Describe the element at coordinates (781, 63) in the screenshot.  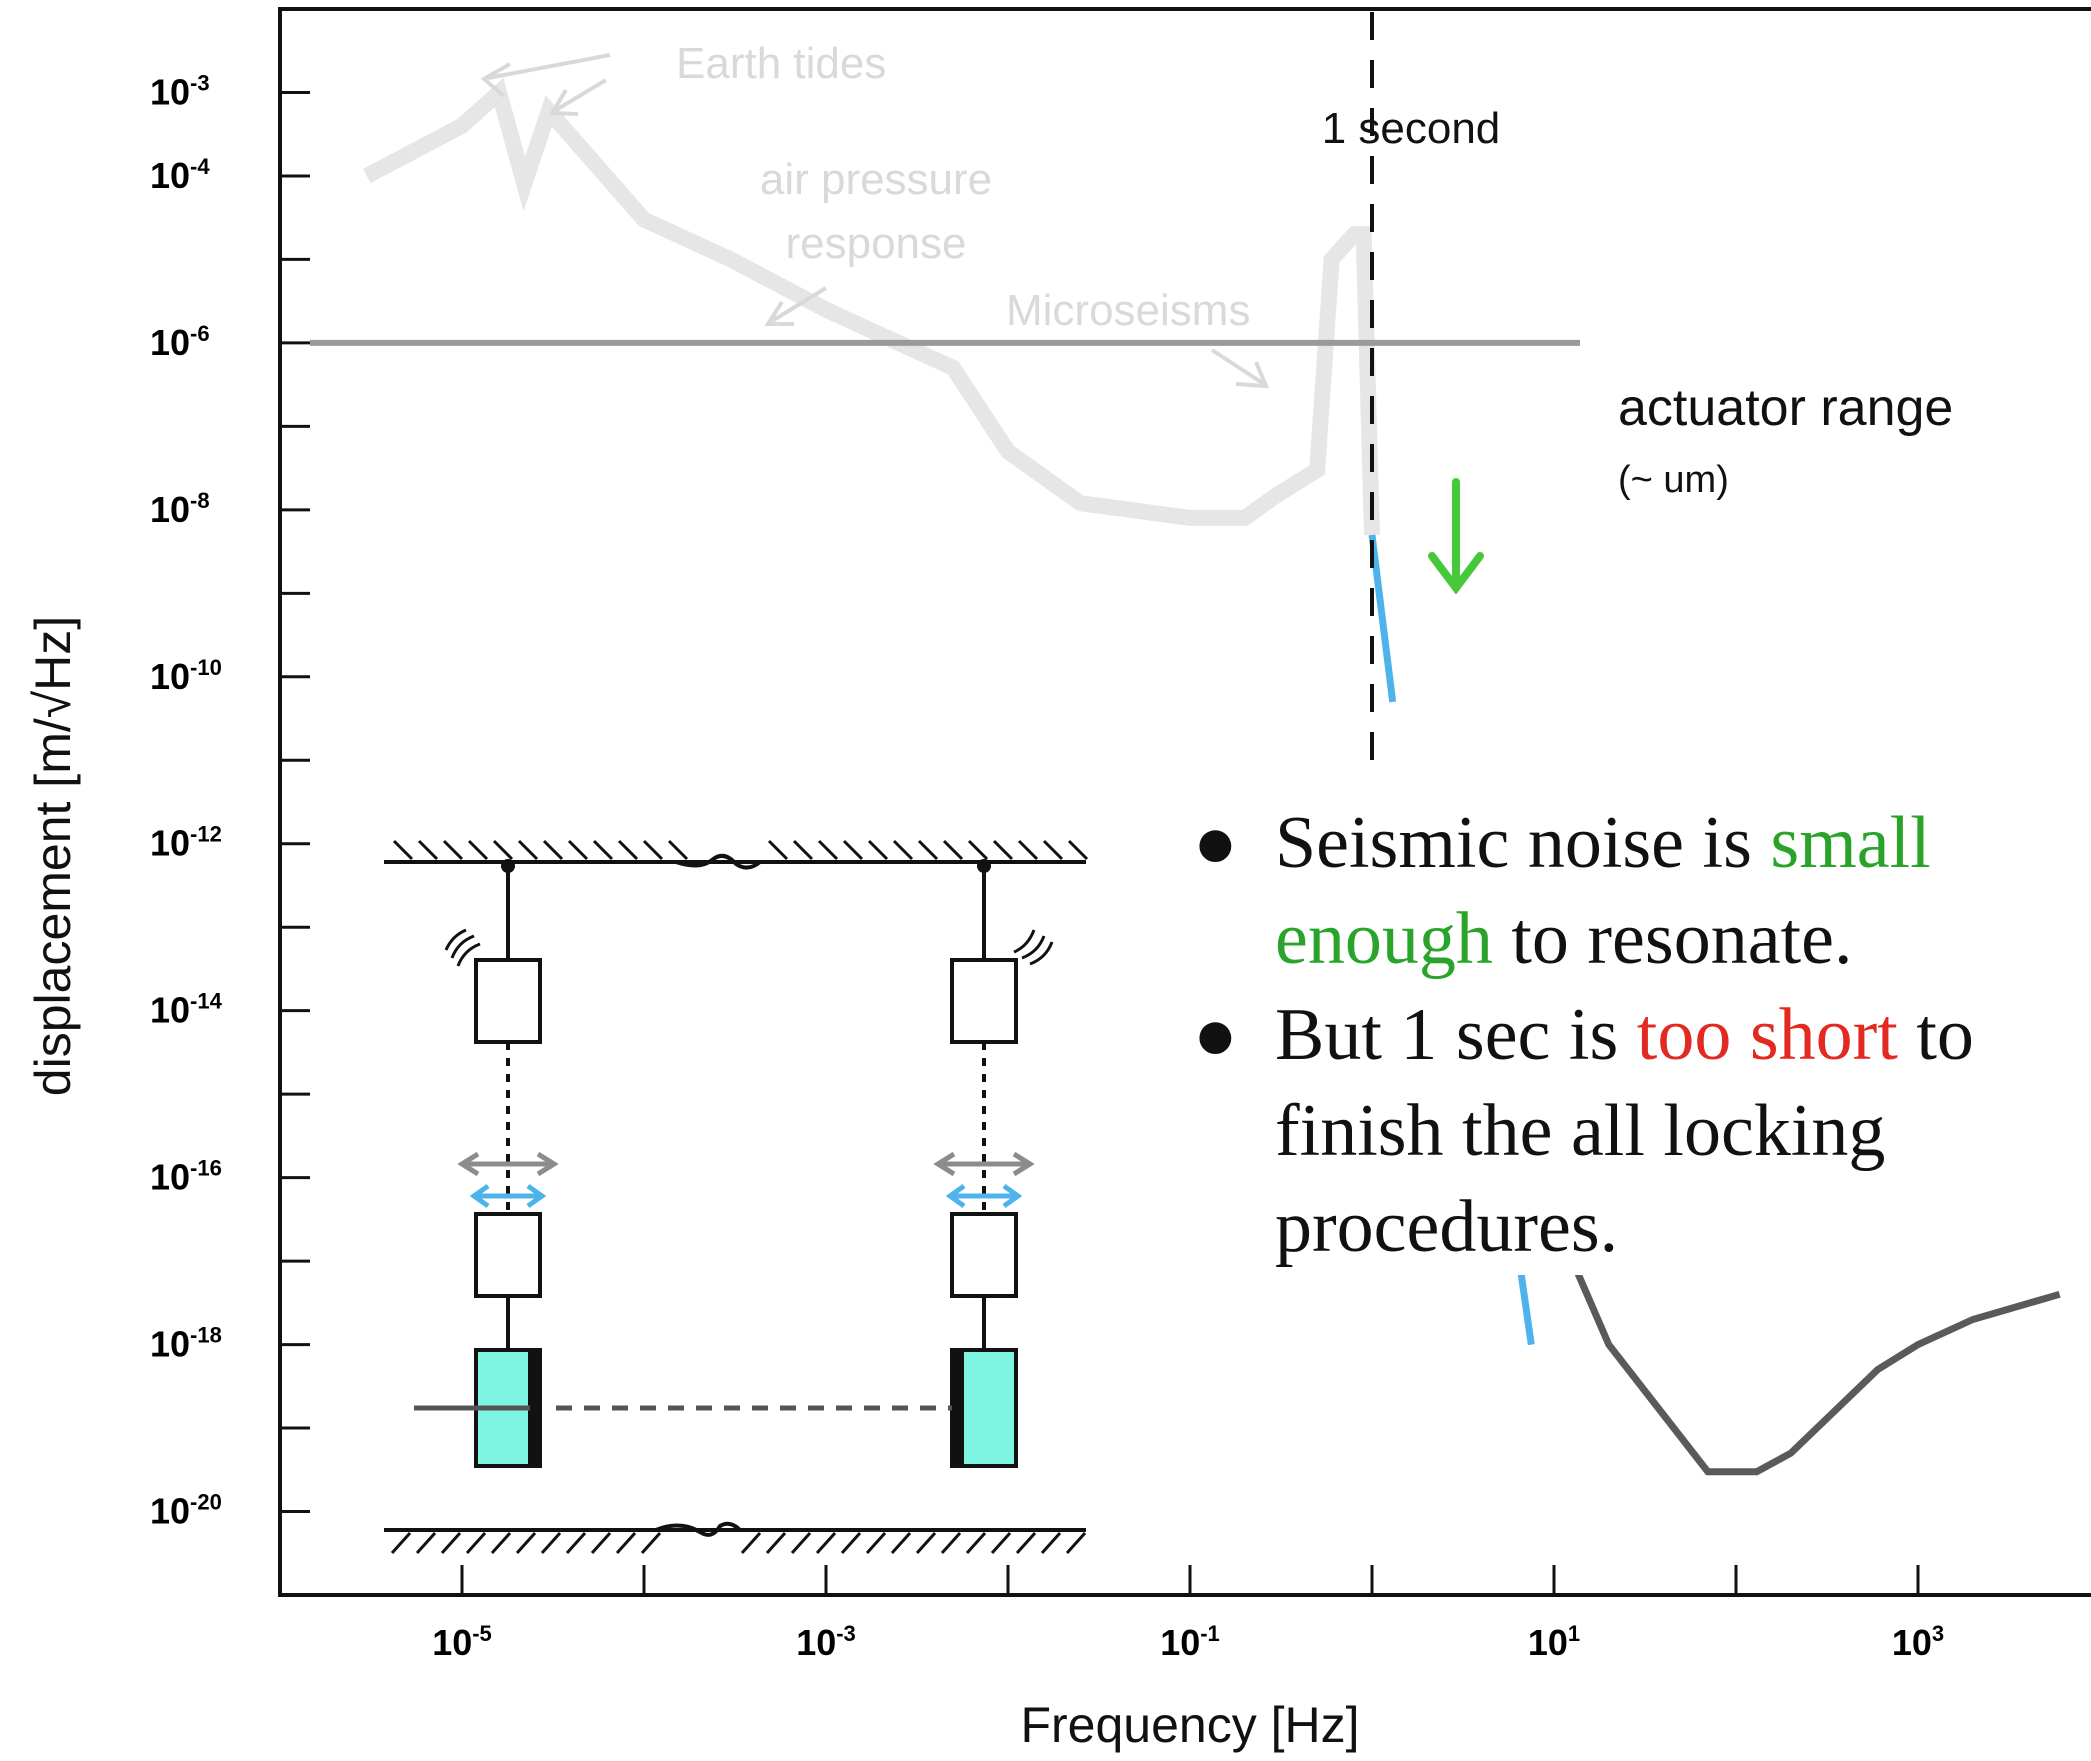
I see `earth-tides-label: Earth tides` at that location.